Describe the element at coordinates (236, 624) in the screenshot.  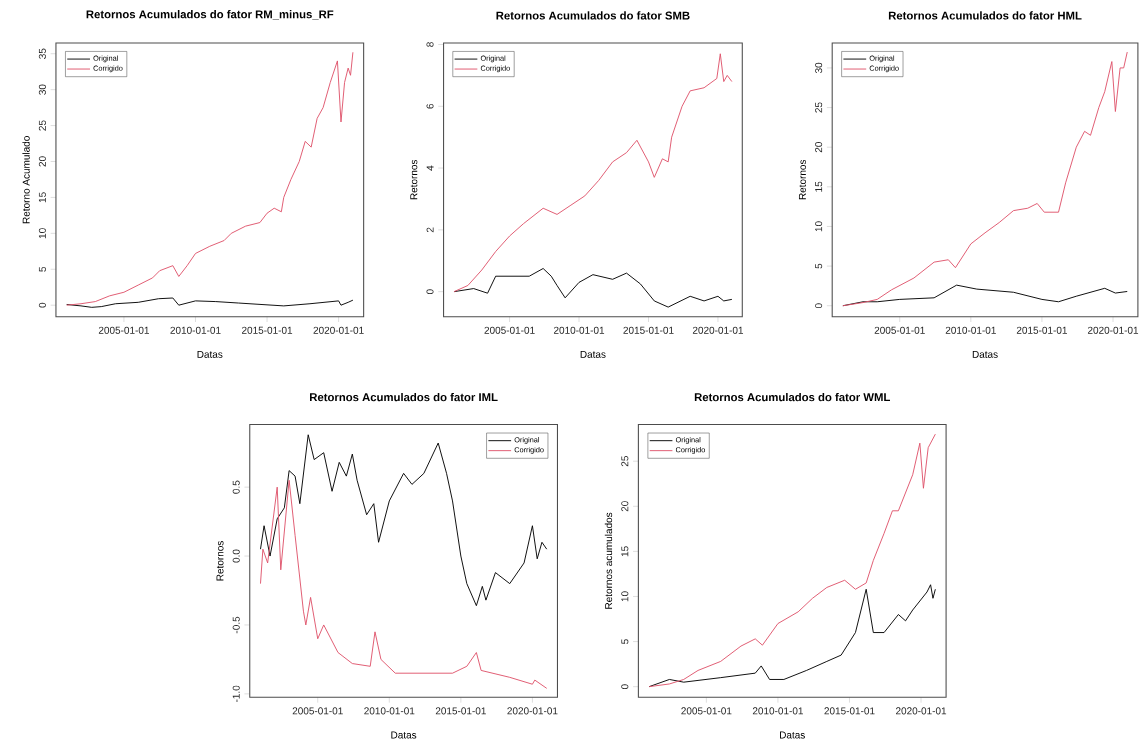
I see `y-tick-label: -0.5` at that location.